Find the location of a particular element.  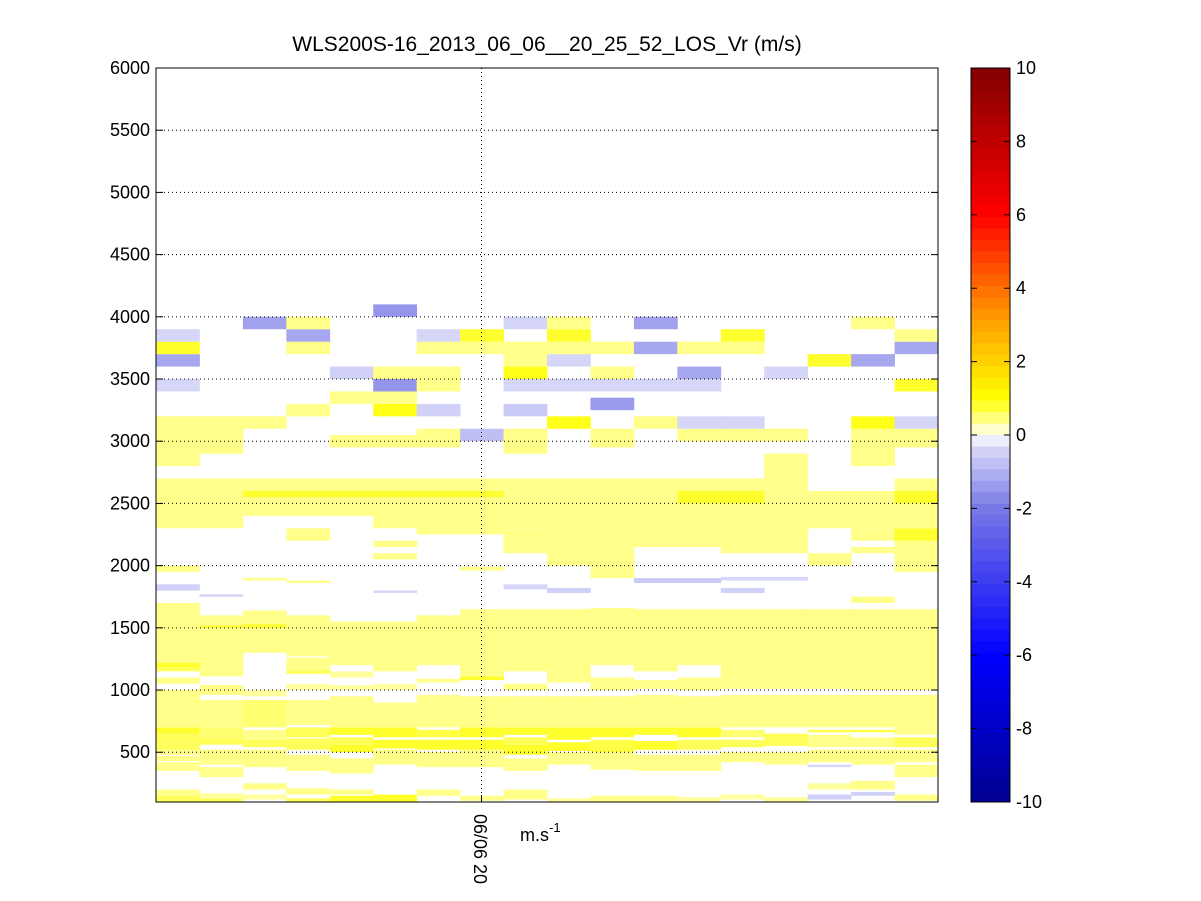

colorbar is located at coordinates (990, 435).